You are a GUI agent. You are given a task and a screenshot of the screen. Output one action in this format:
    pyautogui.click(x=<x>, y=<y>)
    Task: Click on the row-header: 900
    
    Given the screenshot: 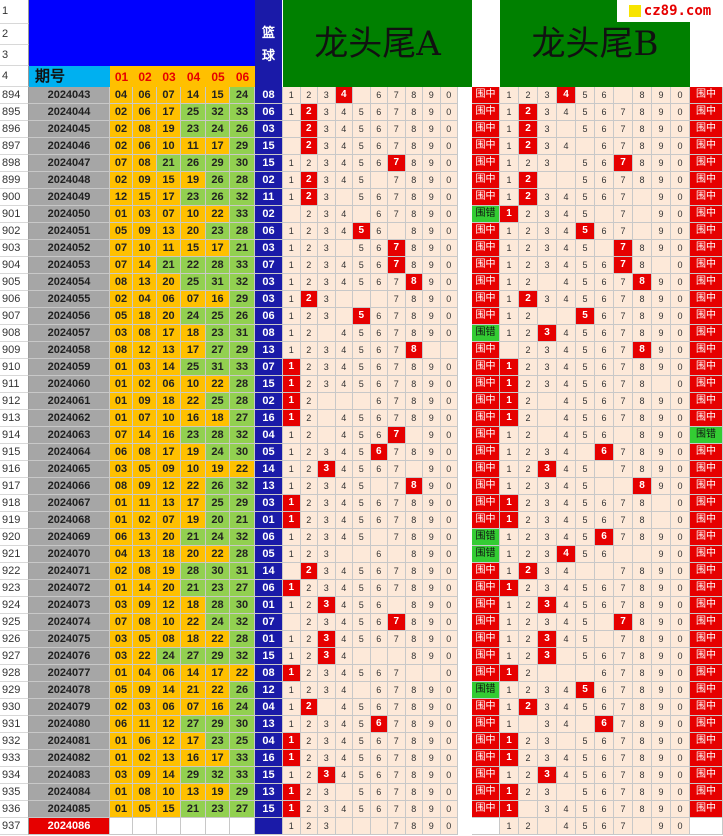 What is the action you would take?
    pyautogui.click(x=14, y=197)
    